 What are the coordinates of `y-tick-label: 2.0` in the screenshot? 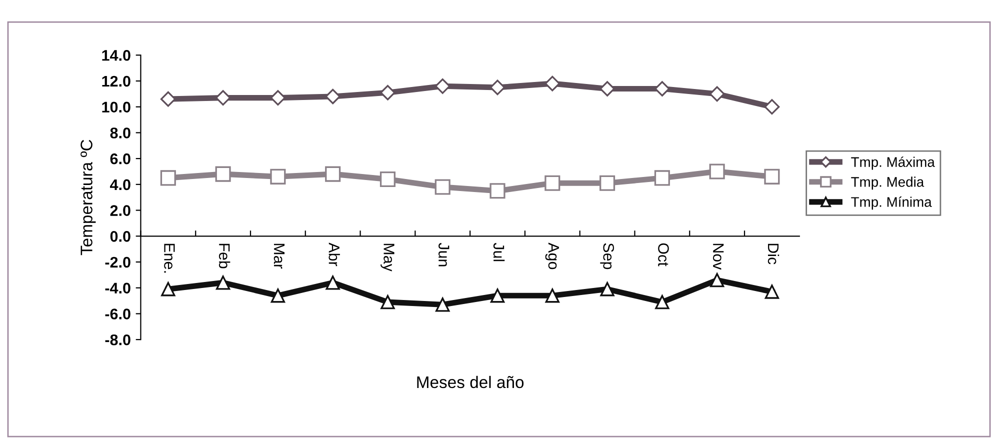 It's located at (120, 210).